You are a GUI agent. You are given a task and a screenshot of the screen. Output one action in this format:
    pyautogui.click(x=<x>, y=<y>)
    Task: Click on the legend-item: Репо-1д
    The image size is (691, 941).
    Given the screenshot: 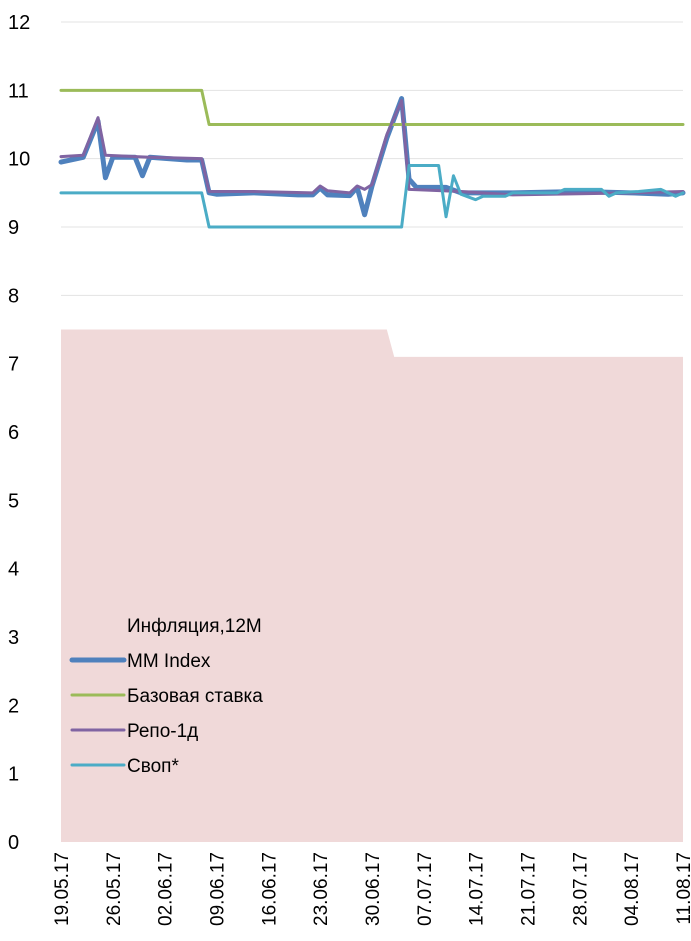 What is the action you would take?
    pyautogui.click(x=134, y=731)
    